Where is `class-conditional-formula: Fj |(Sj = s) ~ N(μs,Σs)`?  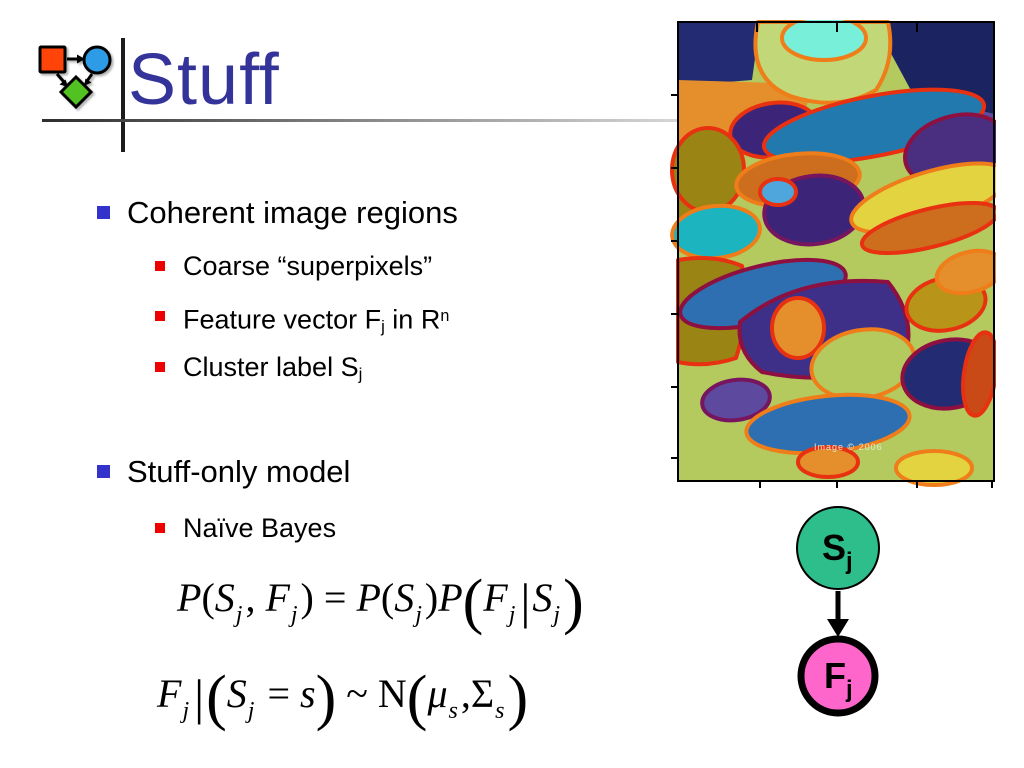 class-conditional-formula: Fj |(Sj = s) ~ N(μs,Σs) is located at coordinates (342, 702).